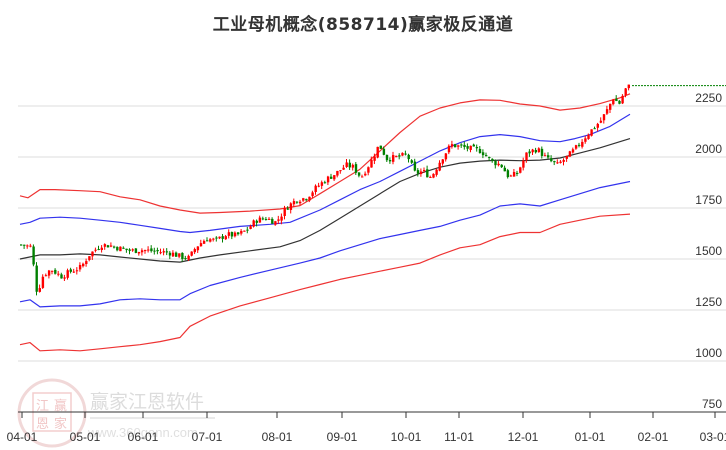  What do you see at coordinates (708, 98) in the screenshot?
I see `y-tick-label: 2250` at bounding box center [708, 98].